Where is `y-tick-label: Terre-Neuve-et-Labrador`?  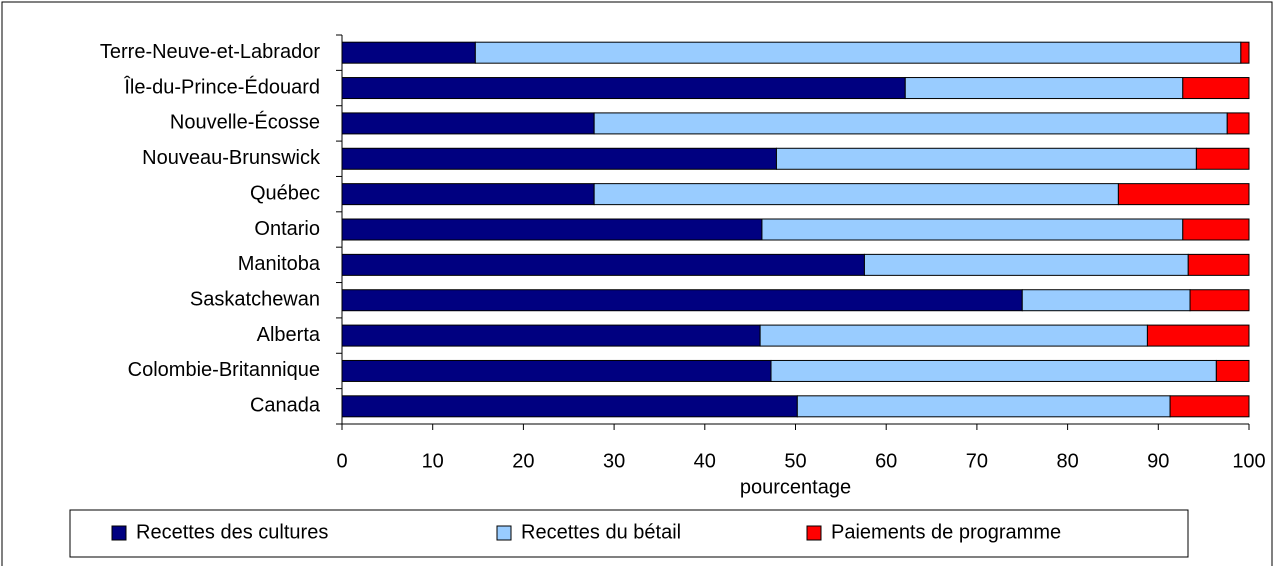 y-tick-label: Terre-Neuve-et-Labrador is located at coordinates (210, 52).